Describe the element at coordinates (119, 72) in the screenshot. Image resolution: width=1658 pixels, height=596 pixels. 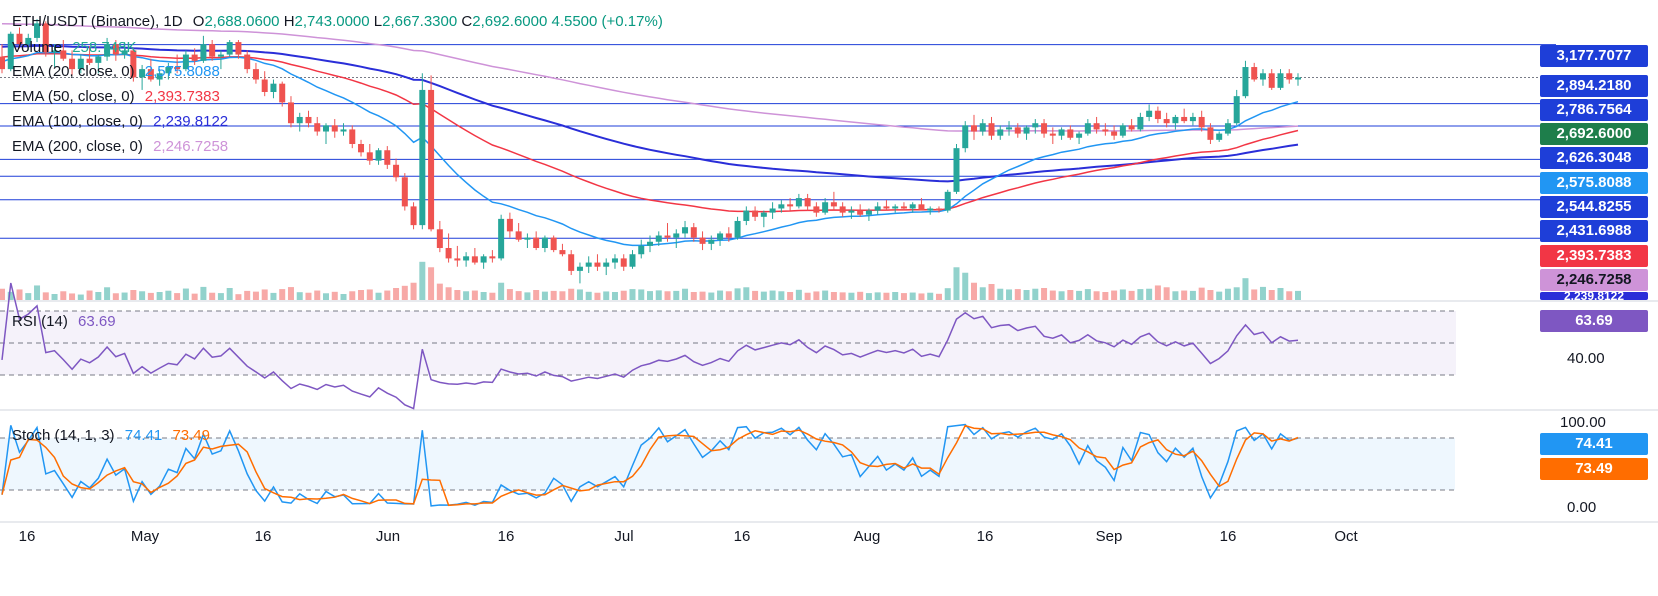
I see `ema20-legend: EMA (20, close, 0) 2,575.8088` at that location.